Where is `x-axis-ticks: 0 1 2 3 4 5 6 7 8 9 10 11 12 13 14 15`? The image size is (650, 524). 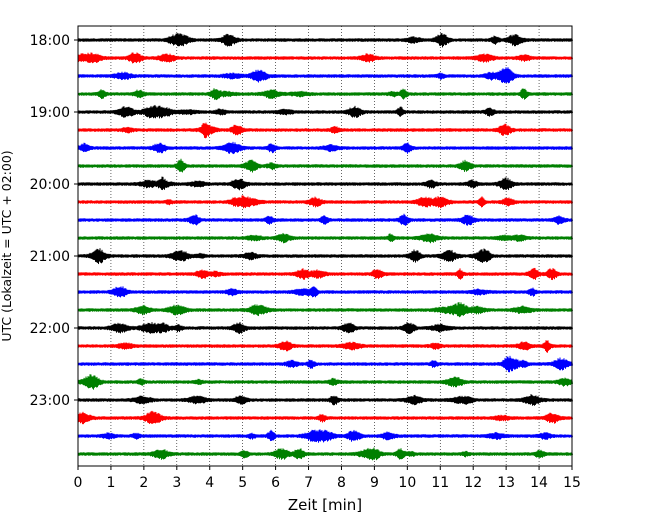 x-axis-ticks: 0 1 2 3 4 5 6 7 8 9 10 11 12 13 14 15 is located at coordinates (327, 478).